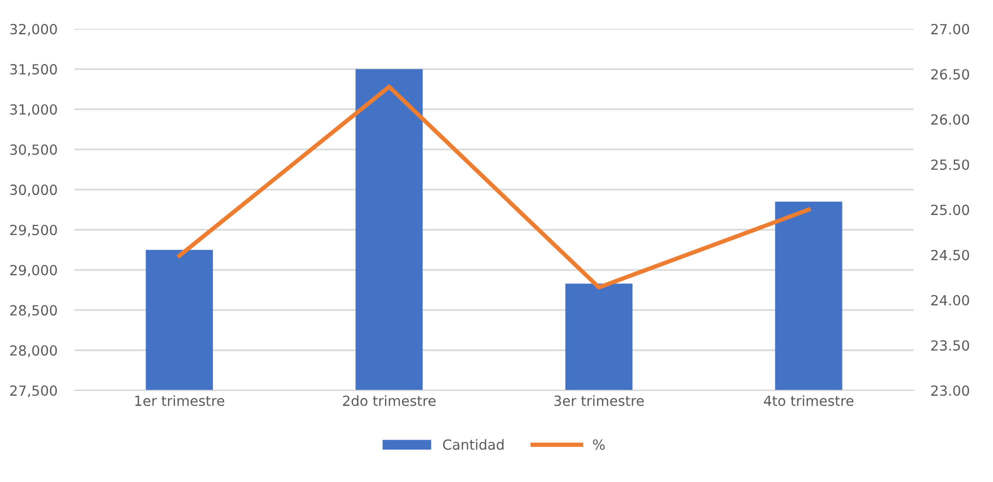 The width and height of the screenshot is (993, 482). I want to click on y2-tick-label: 25.50, so click(950, 164).